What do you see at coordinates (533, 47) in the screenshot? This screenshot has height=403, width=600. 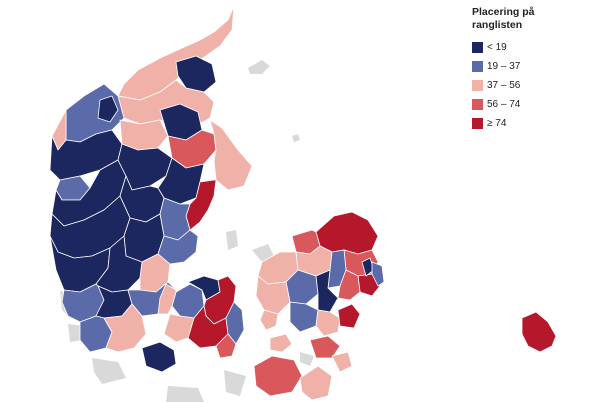 I see `legend-item-lt-19: < 19` at bounding box center [533, 47].